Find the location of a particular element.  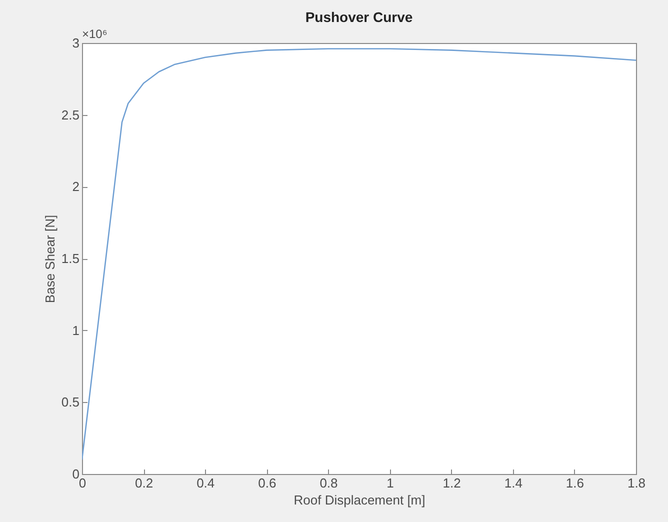

y-tick-label: 0.5 is located at coordinates (70, 402).